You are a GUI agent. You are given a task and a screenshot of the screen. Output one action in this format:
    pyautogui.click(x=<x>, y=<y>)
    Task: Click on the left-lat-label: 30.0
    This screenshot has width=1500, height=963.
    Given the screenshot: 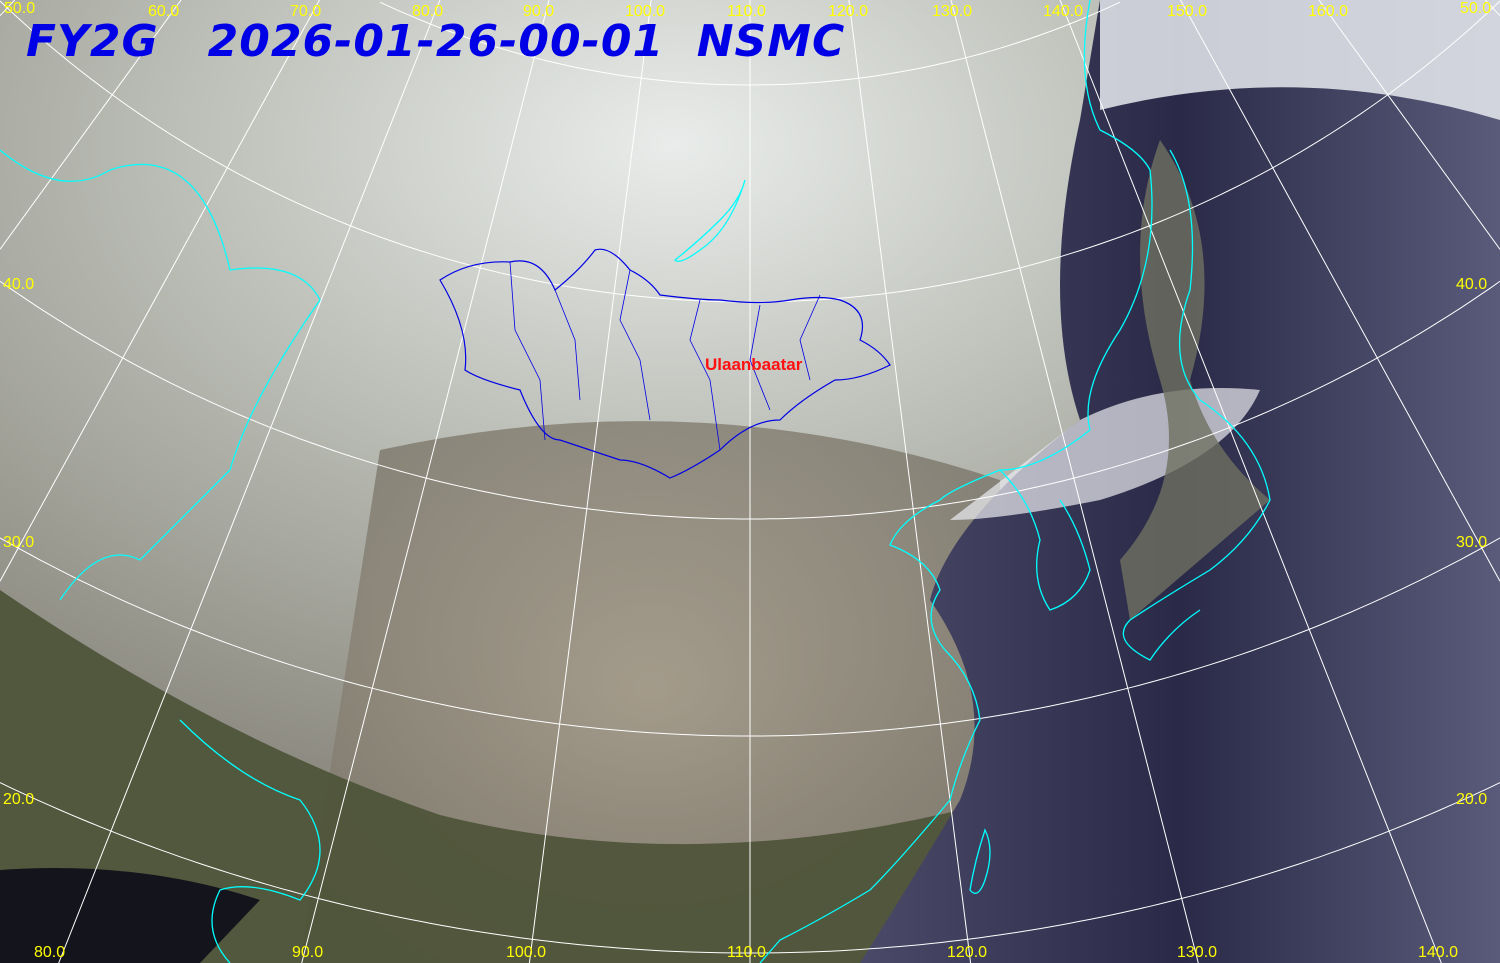 What is the action you would take?
    pyautogui.click(x=19, y=542)
    